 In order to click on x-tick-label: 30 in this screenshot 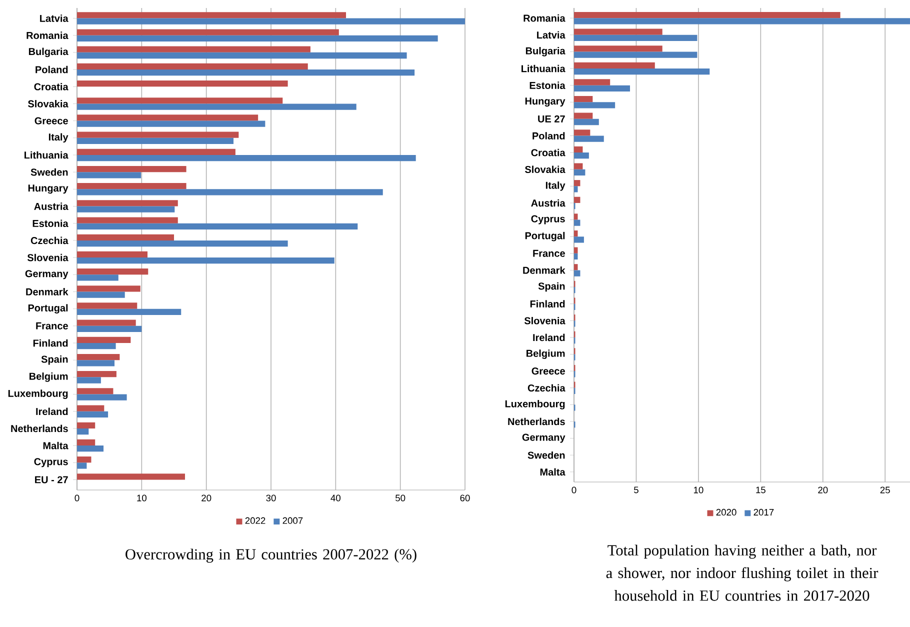, I will do `click(271, 498)`.